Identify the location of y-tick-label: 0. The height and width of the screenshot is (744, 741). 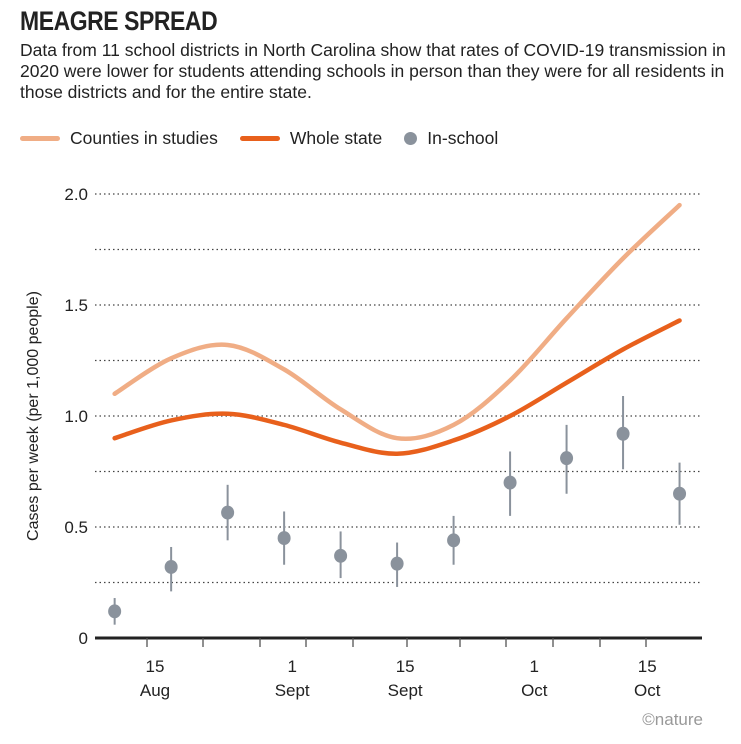
(83, 638).